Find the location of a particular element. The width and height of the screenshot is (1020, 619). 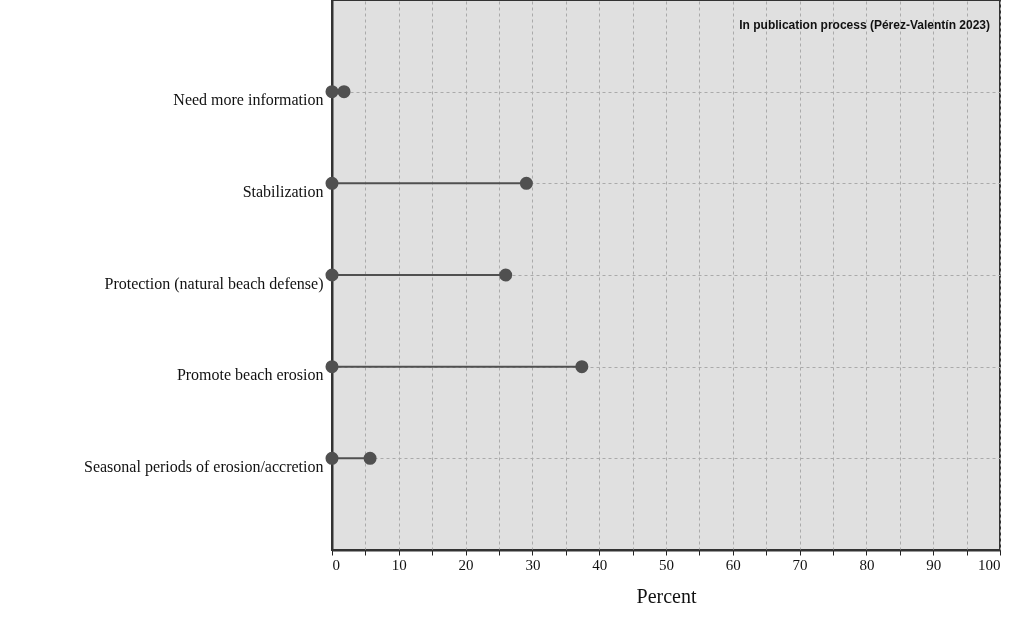

x-axis-title: Percent is located at coordinates (666, 595).